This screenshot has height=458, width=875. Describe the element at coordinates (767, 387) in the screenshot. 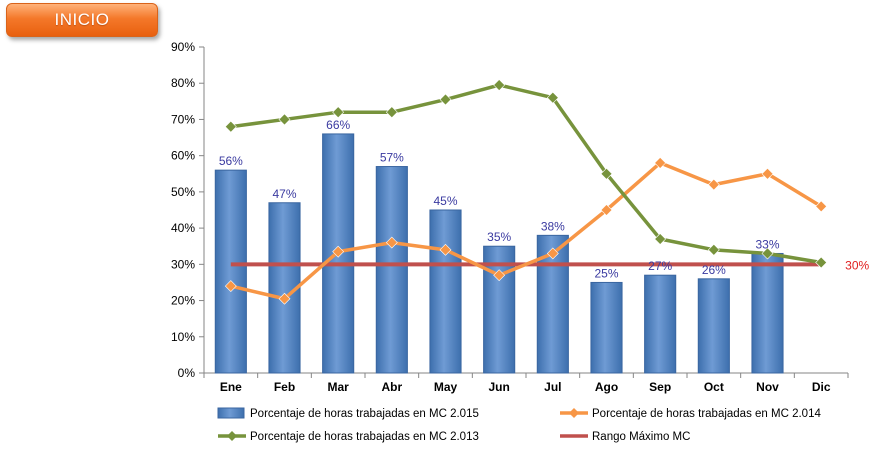

I see `x-tick-label: Nov` at that location.